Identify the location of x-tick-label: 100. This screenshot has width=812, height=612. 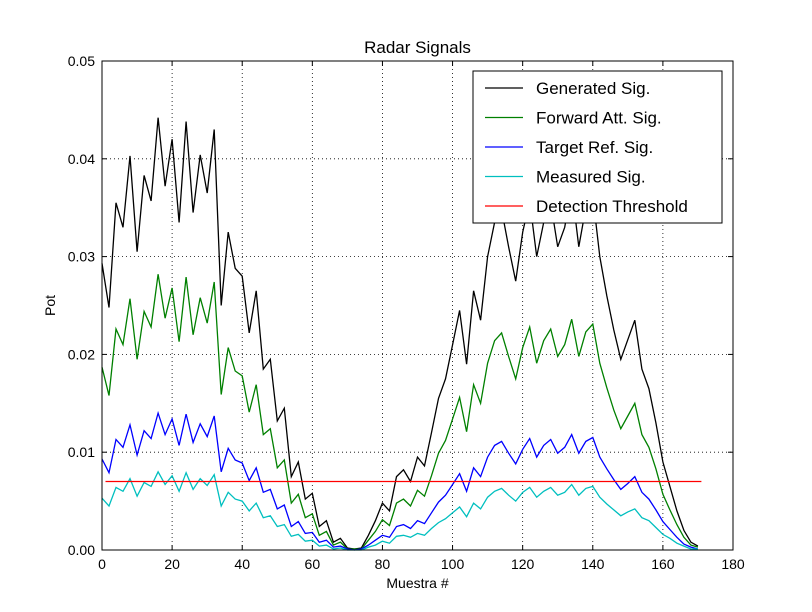
(453, 564).